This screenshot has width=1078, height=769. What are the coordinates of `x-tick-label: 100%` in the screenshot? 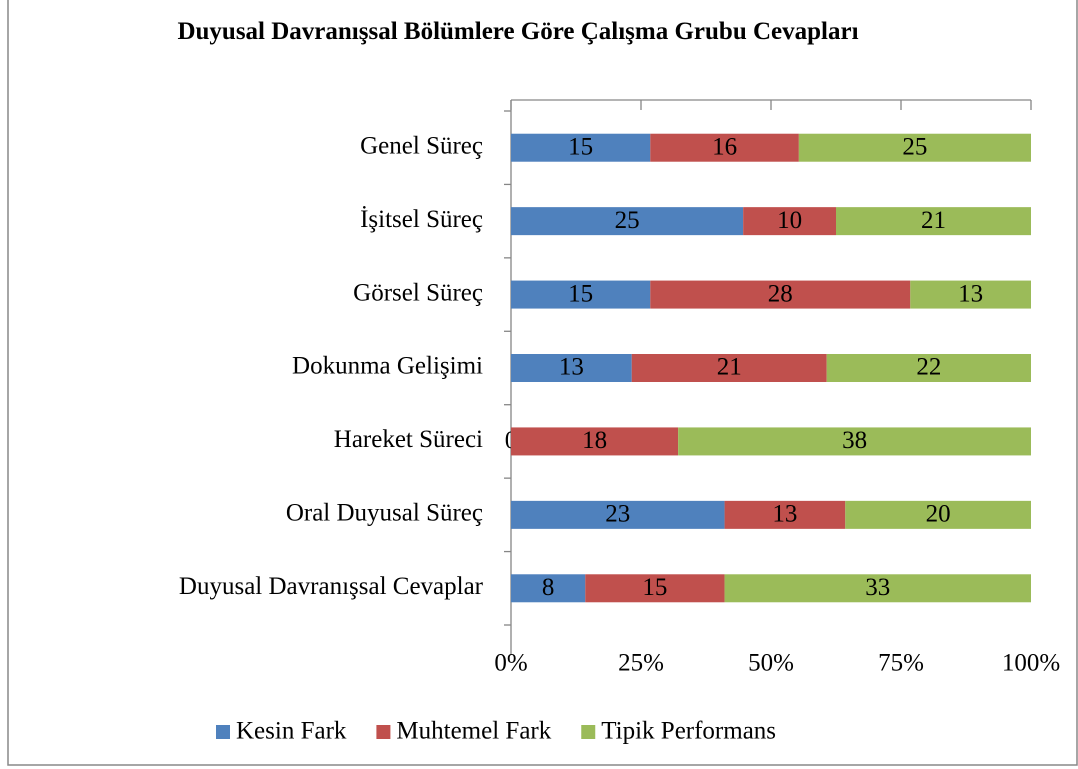 It's located at (1031, 663).